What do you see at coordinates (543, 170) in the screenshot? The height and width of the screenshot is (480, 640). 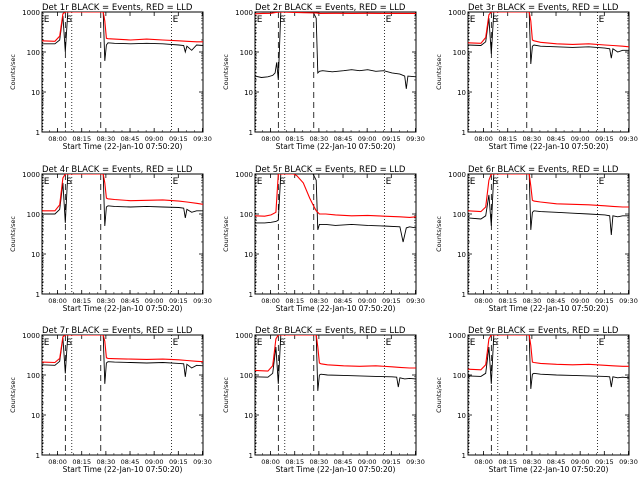 I see `panel-title: Det 6r BLACK = Events, RED = LLD` at bounding box center [543, 170].